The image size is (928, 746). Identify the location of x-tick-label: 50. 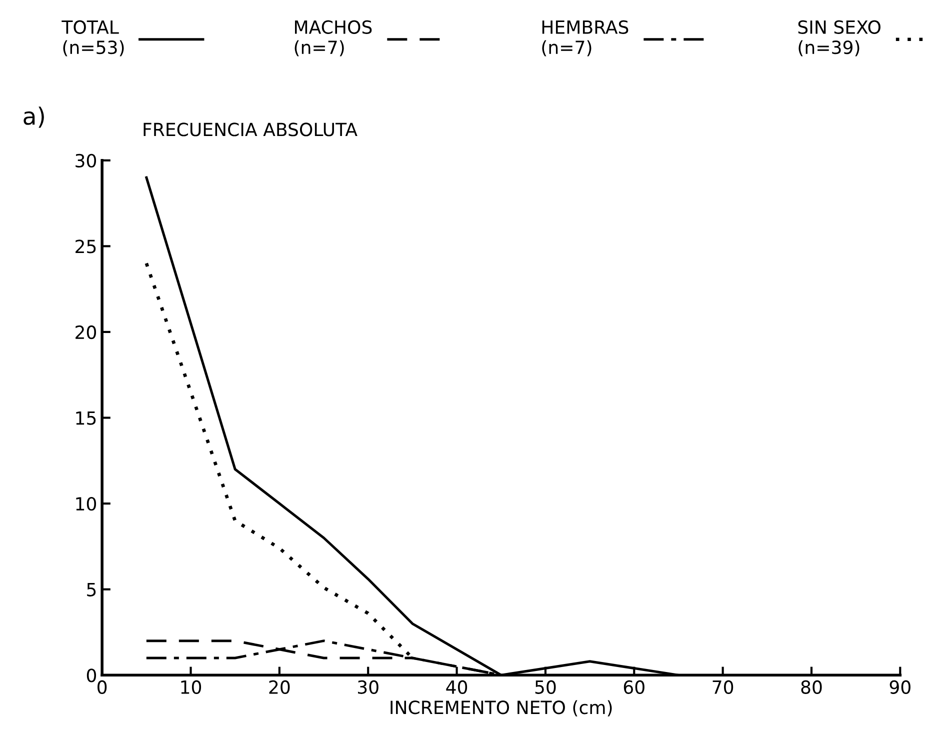
(545, 687).